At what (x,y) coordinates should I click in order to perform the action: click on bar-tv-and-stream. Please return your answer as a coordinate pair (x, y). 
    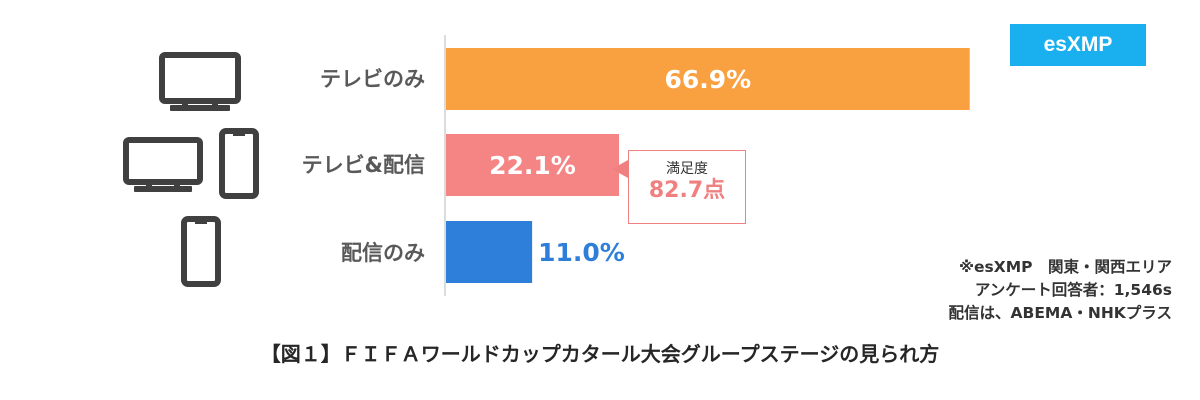
    Looking at the image, I should click on (533, 165).